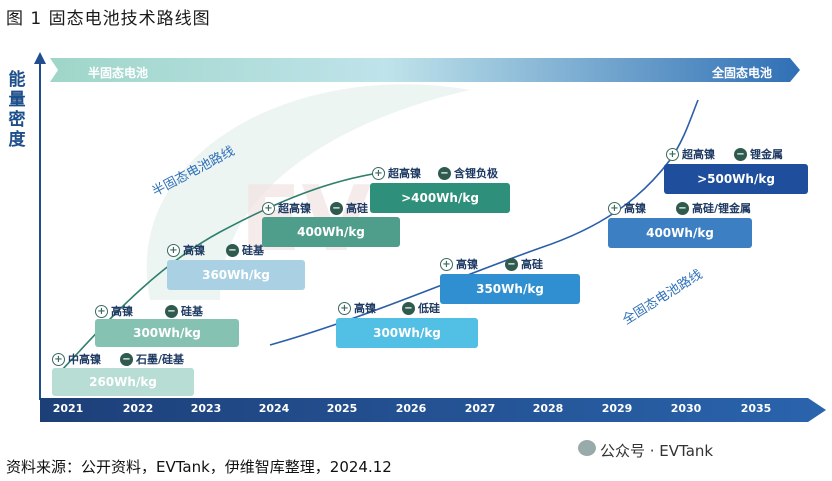 The height and width of the screenshot is (481, 832). I want to click on year-label: 2030, so click(686, 408).